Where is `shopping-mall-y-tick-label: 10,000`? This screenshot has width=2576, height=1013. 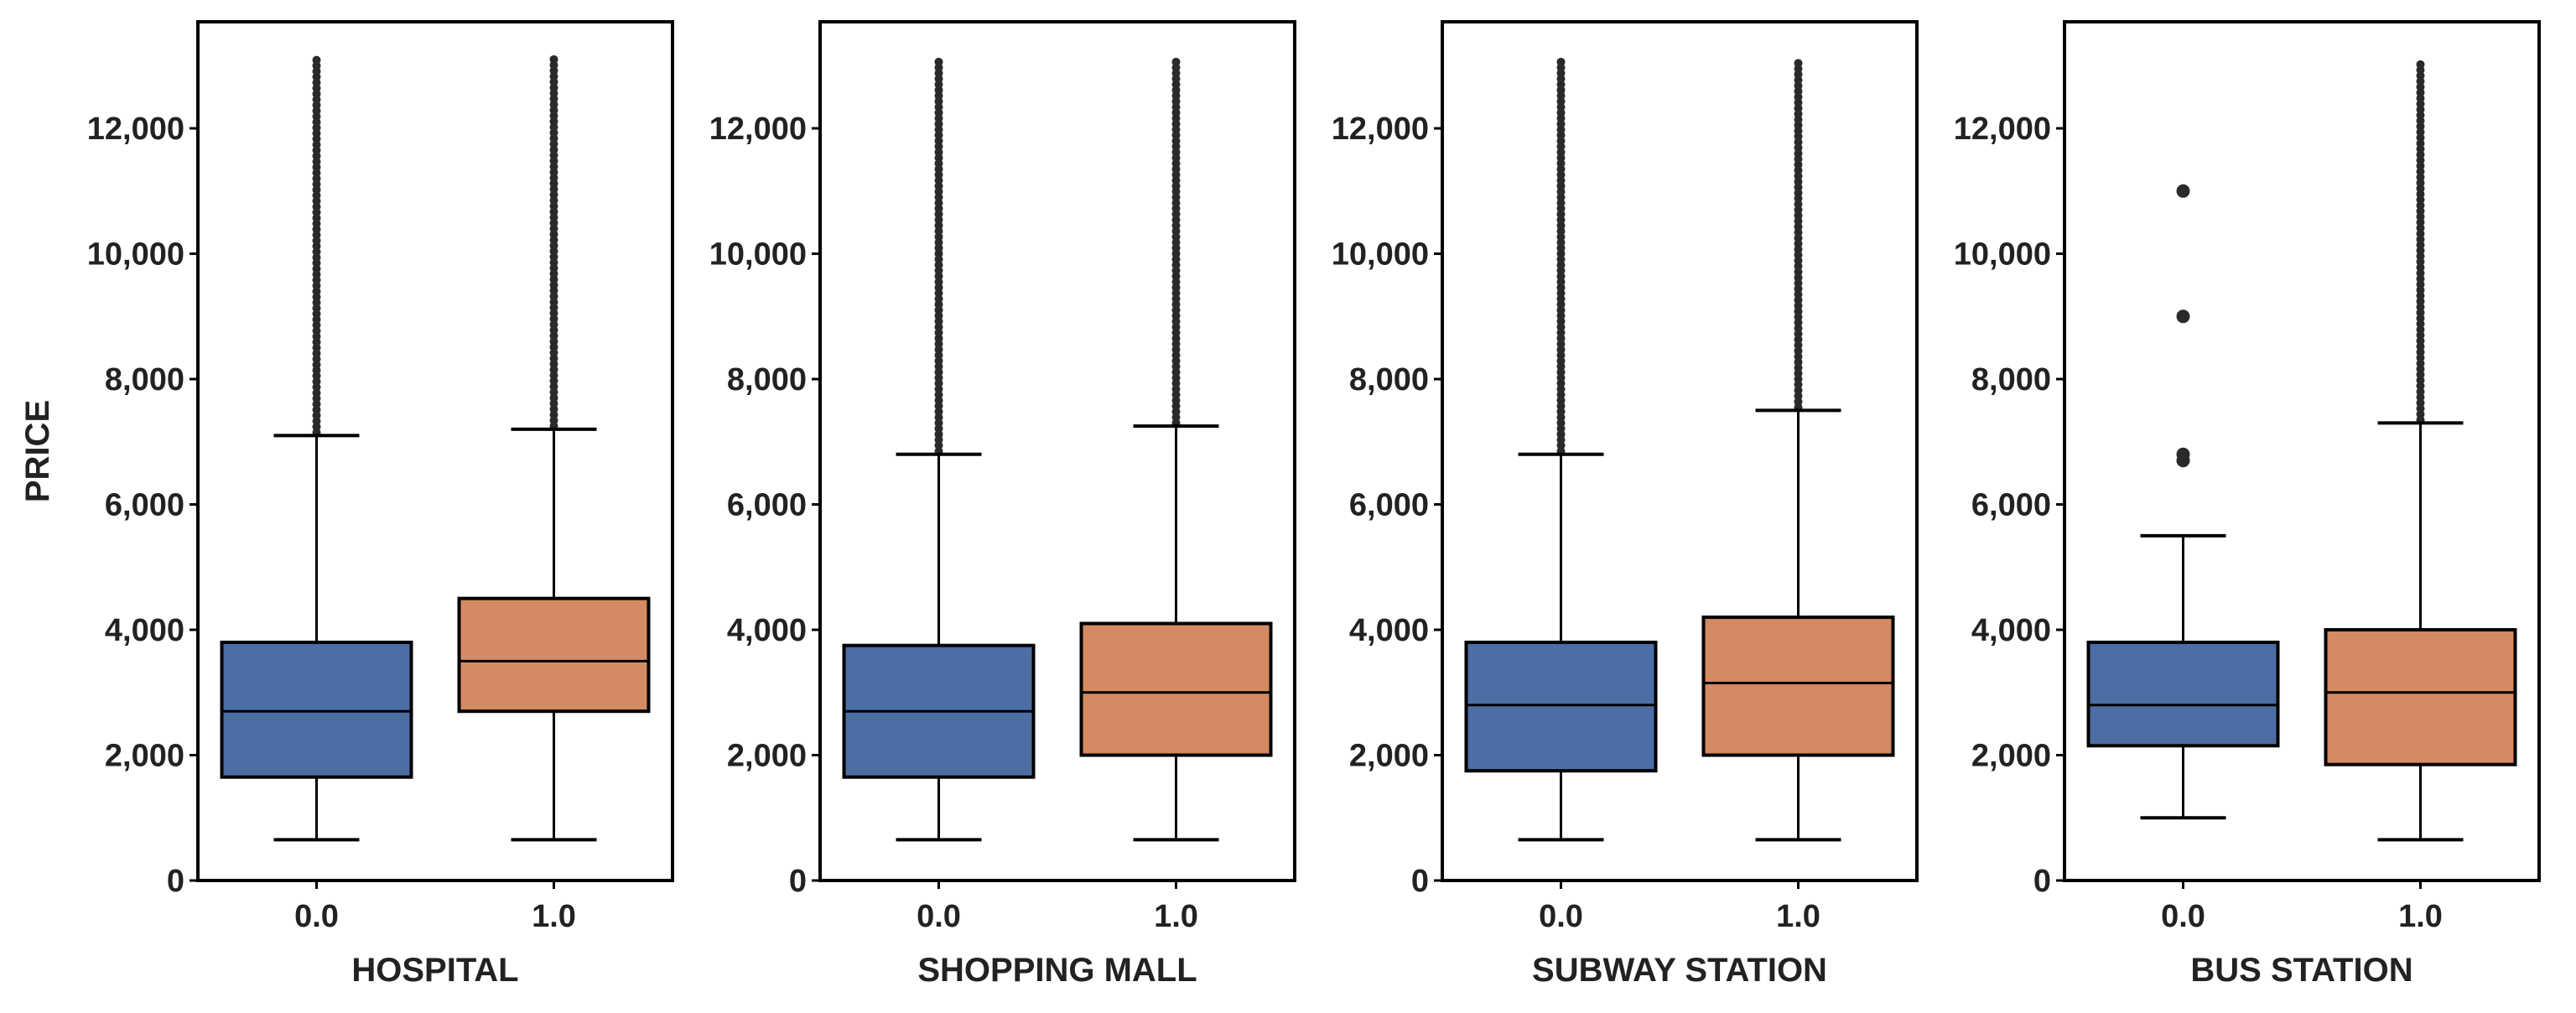 shopping-mall-y-tick-label: 10,000 is located at coordinates (758, 255).